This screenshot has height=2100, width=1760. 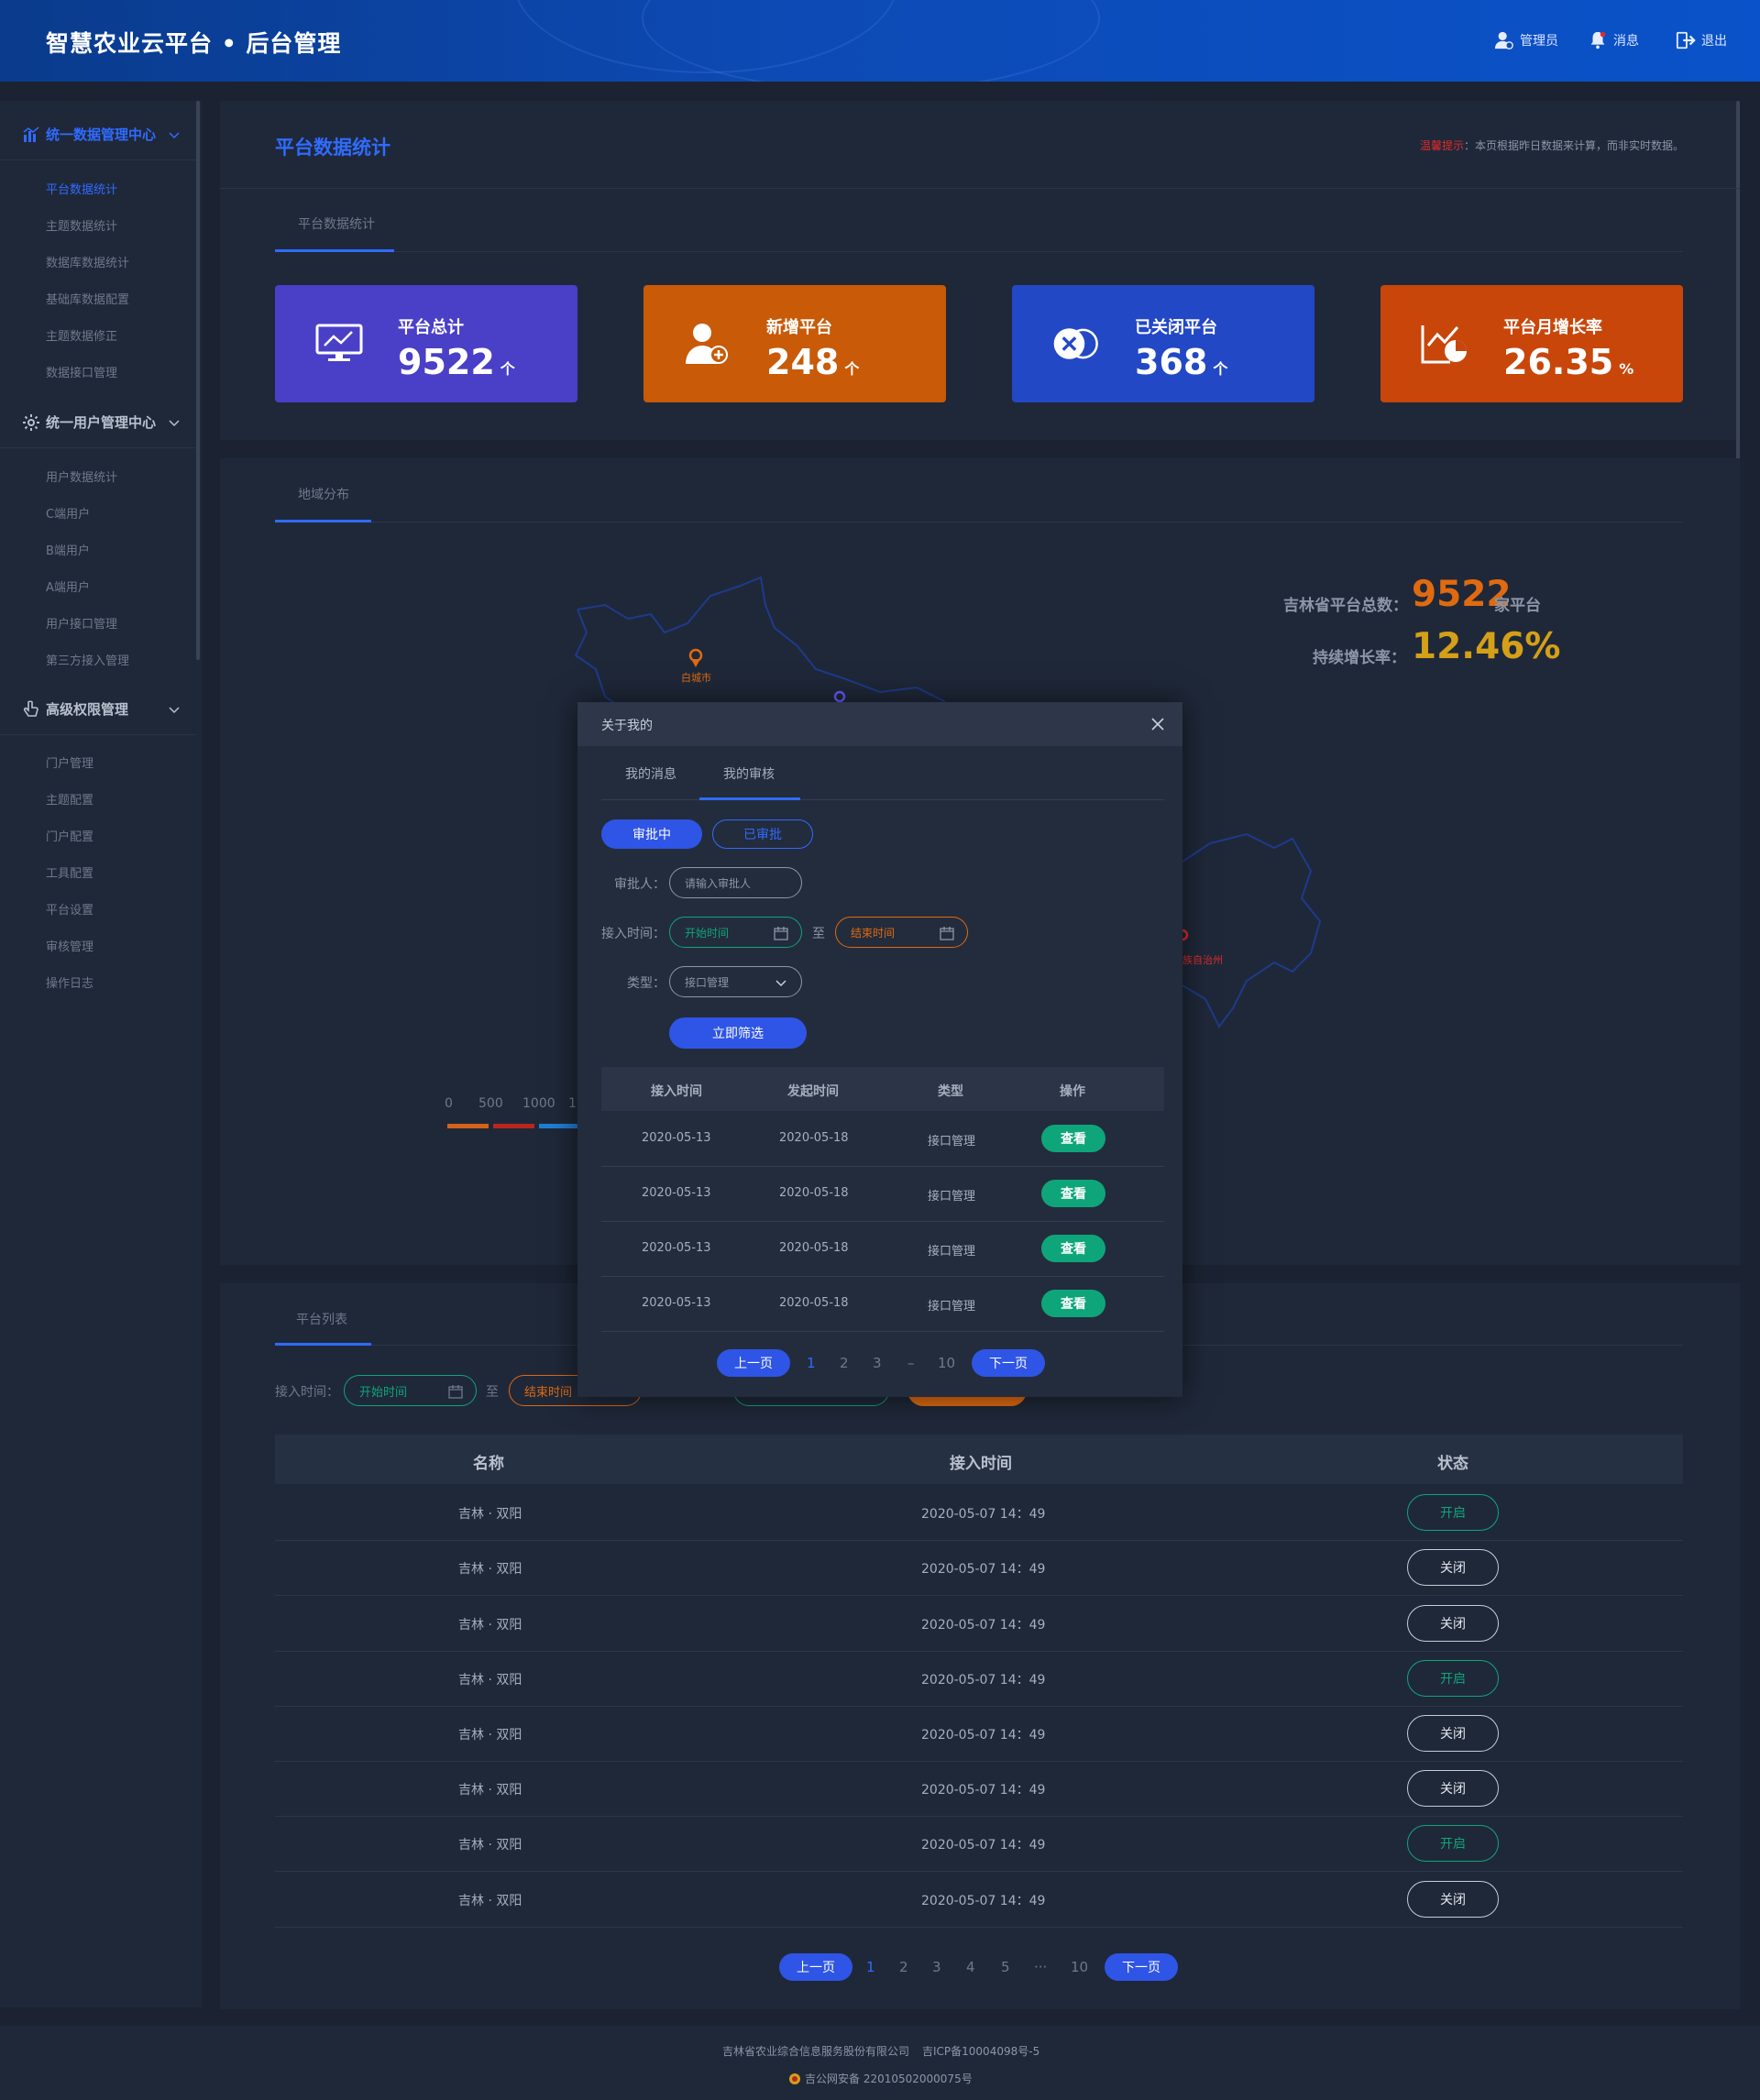 I want to click on sidebar-group-data-center: 统一数据管理中心, so click(x=98, y=134).